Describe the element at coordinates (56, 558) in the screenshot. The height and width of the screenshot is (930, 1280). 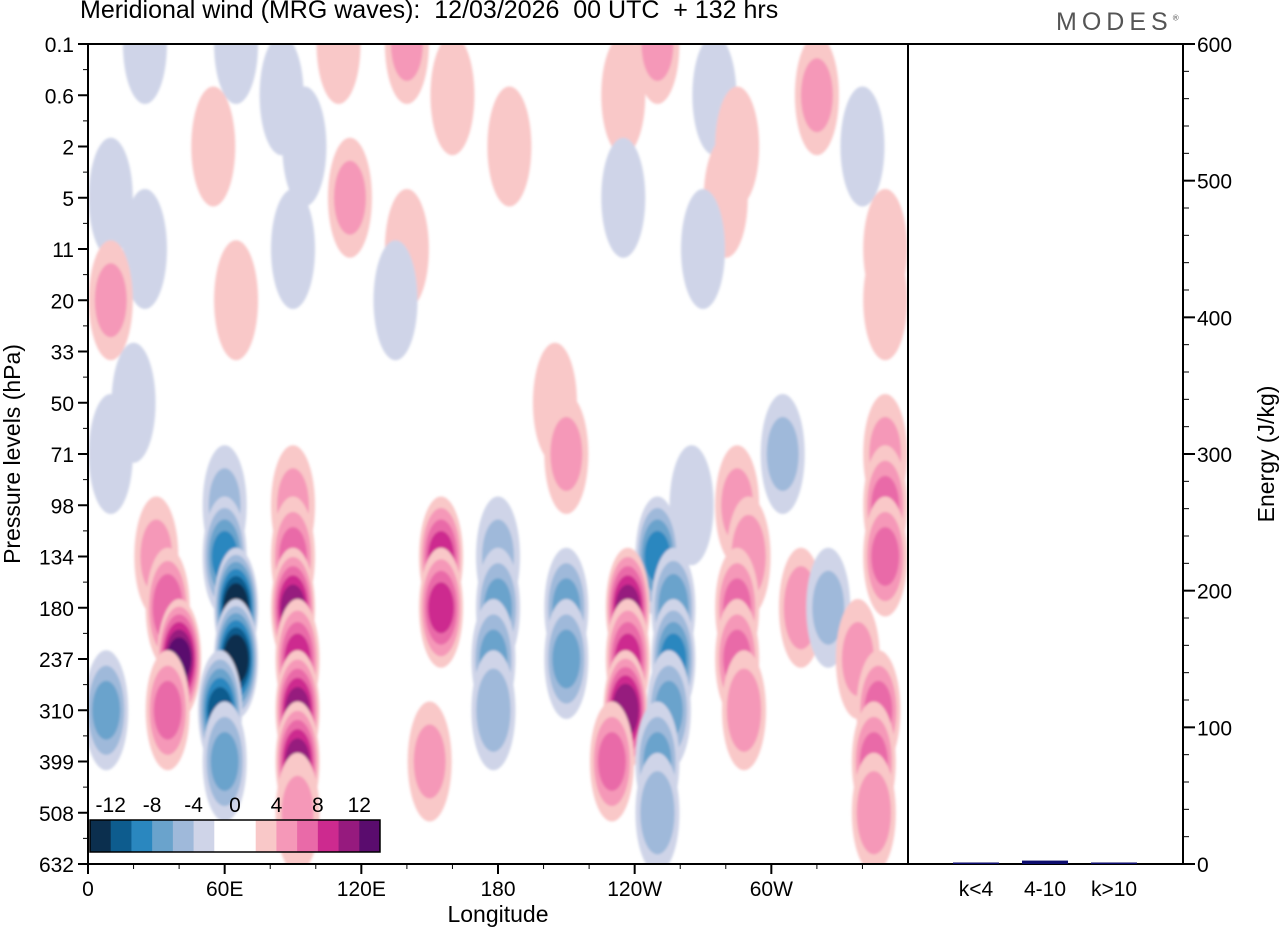
I see `pressure-tick-label: 134` at that location.